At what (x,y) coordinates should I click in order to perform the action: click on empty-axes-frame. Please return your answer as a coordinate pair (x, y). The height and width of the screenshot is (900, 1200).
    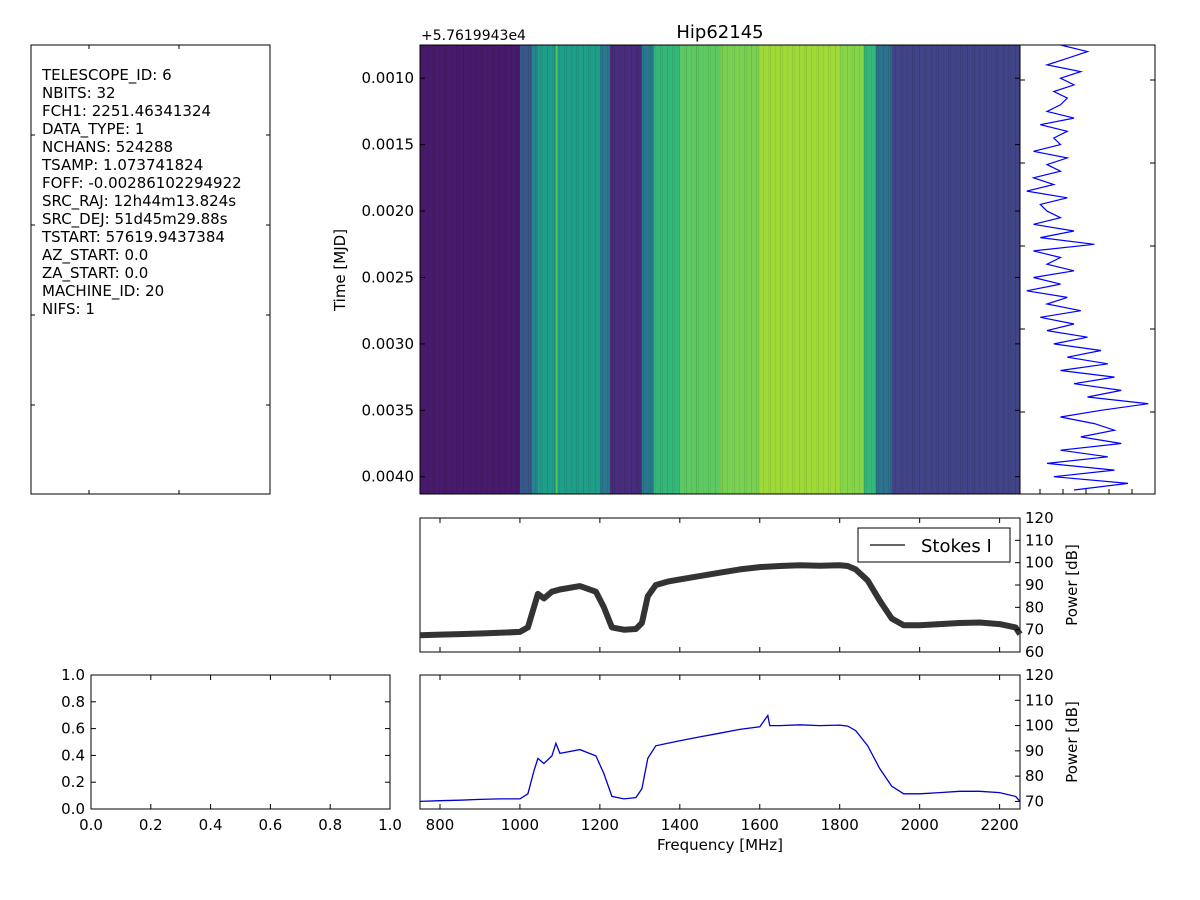
    Looking at the image, I should click on (240, 742).